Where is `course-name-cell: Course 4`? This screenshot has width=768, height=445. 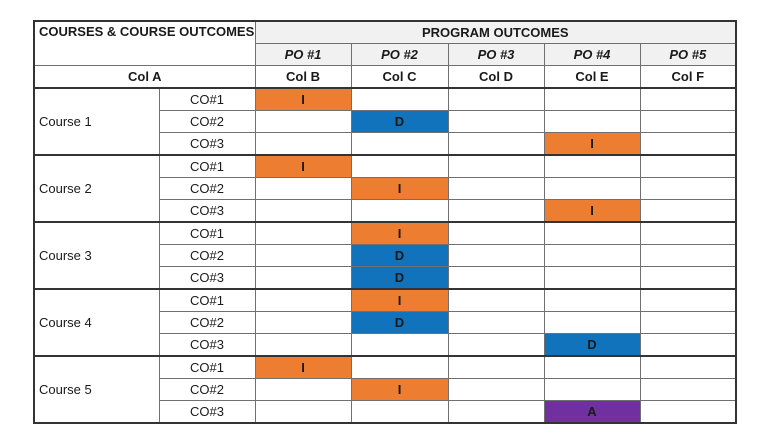 course-name-cell: Course 4 is located at coordinates (96, 322).